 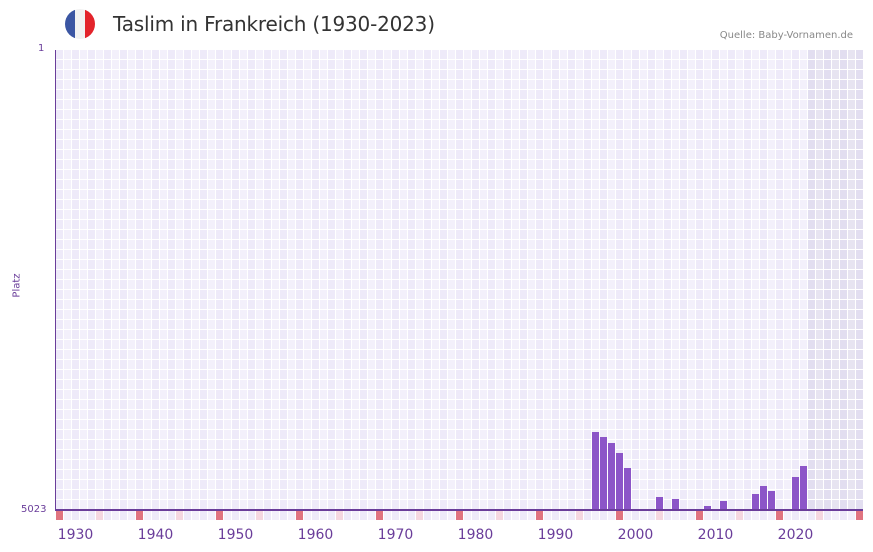 I want to click on bar-1995, so click(x=595, y=471).